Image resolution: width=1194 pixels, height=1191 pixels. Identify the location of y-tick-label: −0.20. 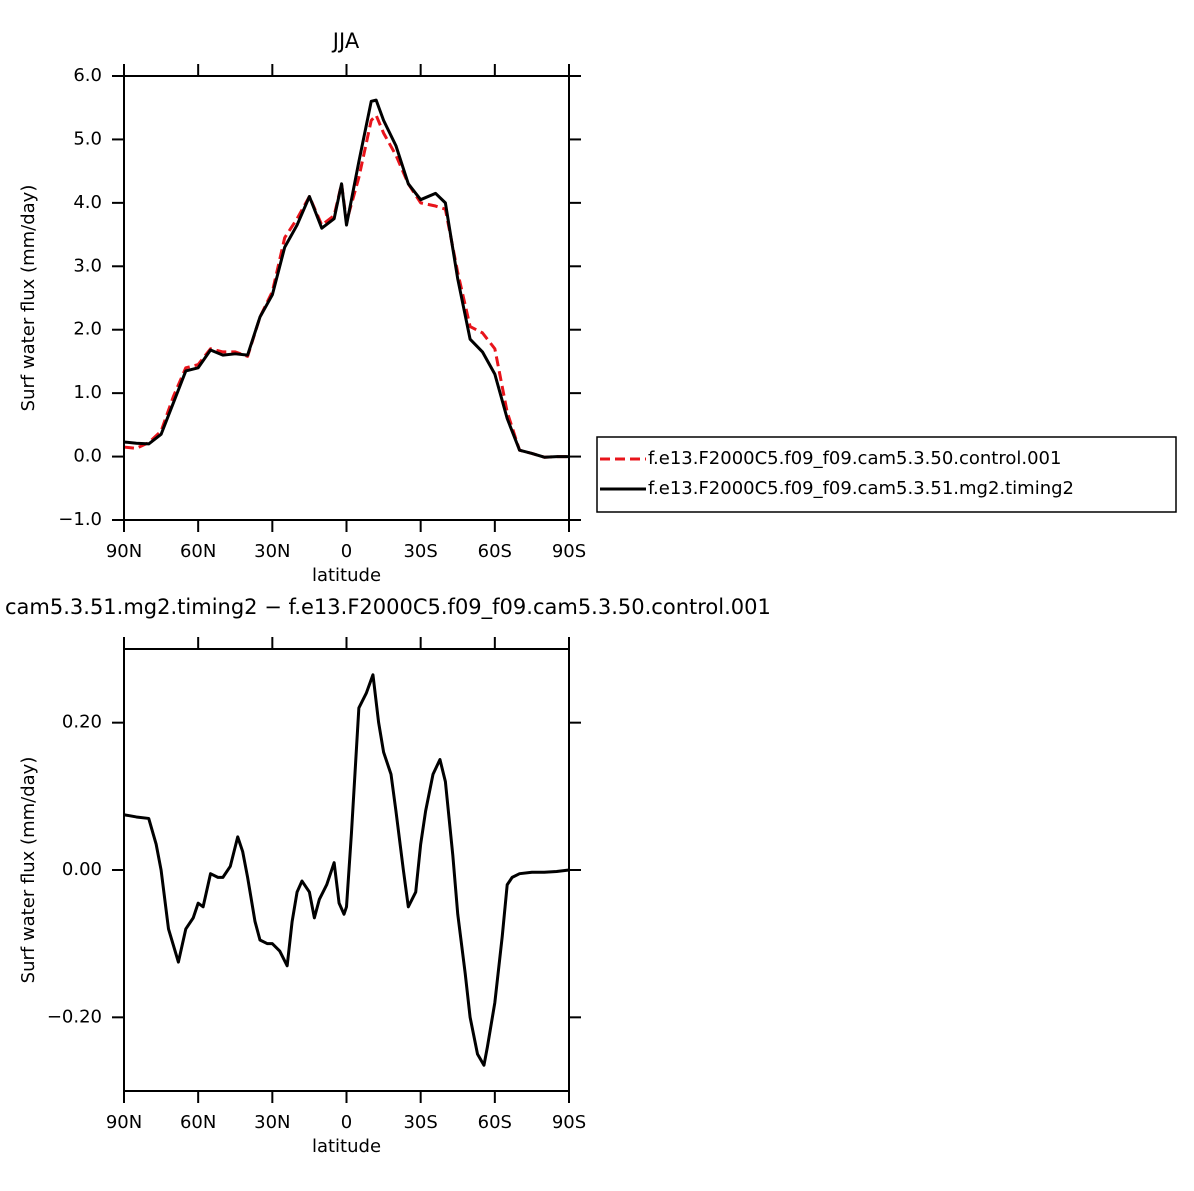
(74, 1016).